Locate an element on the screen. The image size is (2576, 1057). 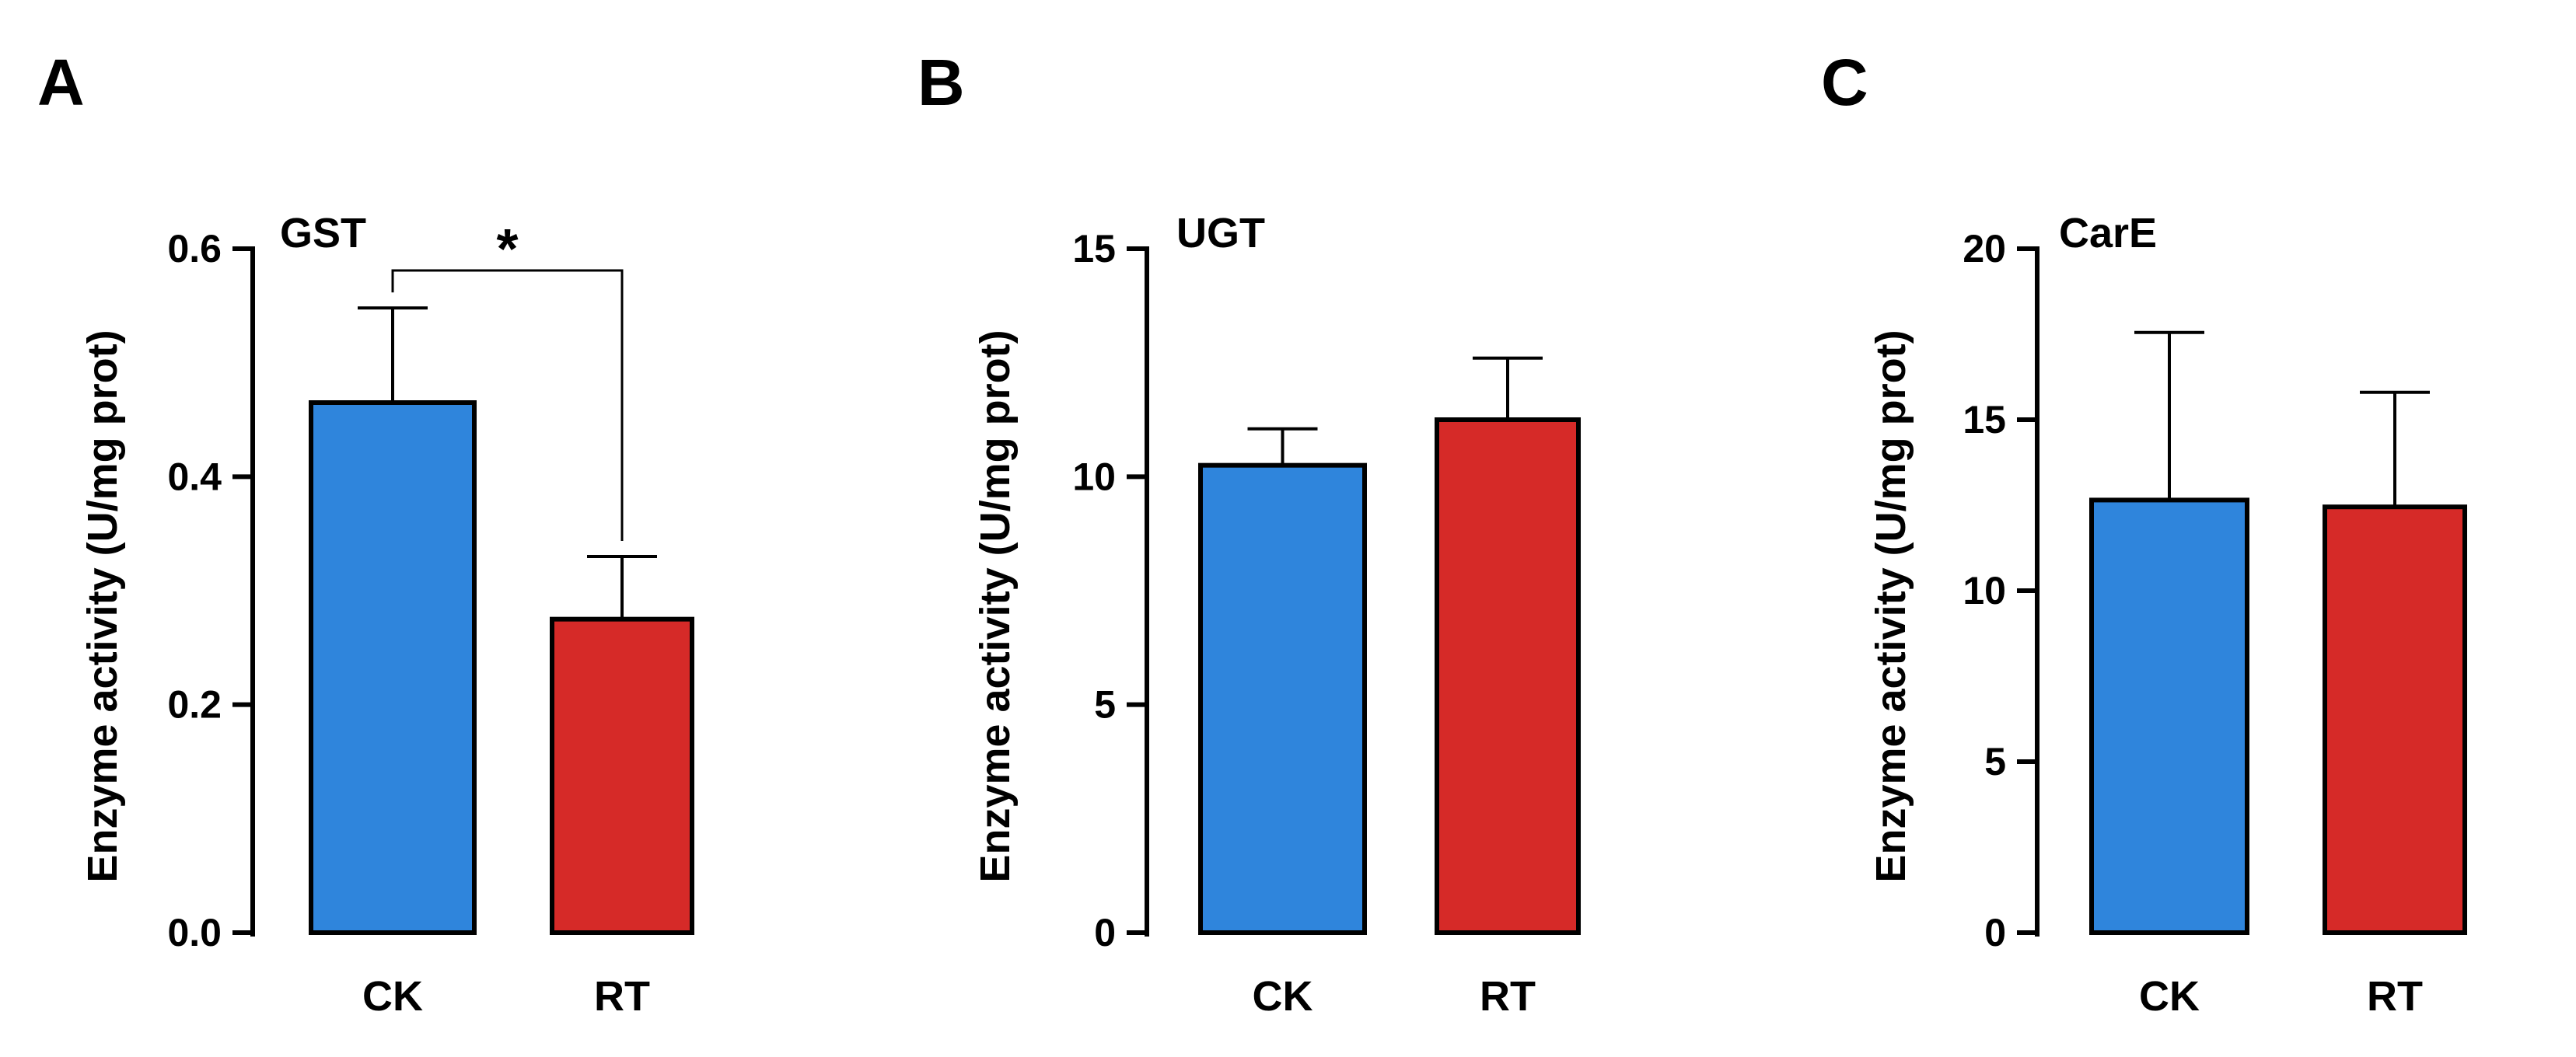
y-tick-label: 20 is located at coordinates (1984, 248).